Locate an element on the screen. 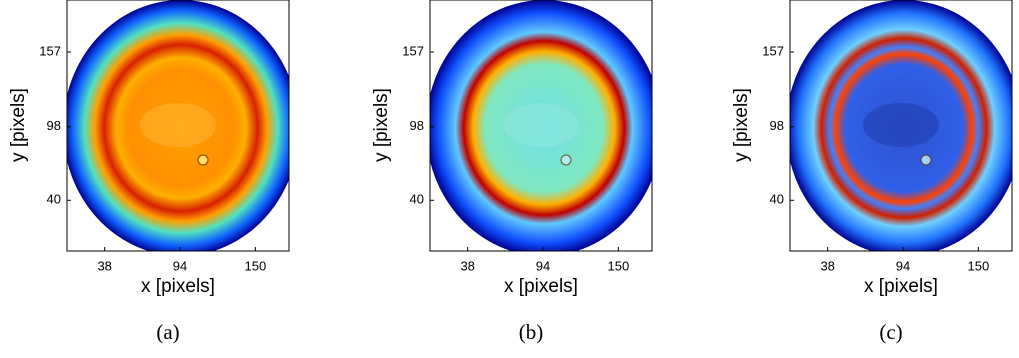 The image size is (1019, 358). caption: (c) is located at coordinates (890, 332).